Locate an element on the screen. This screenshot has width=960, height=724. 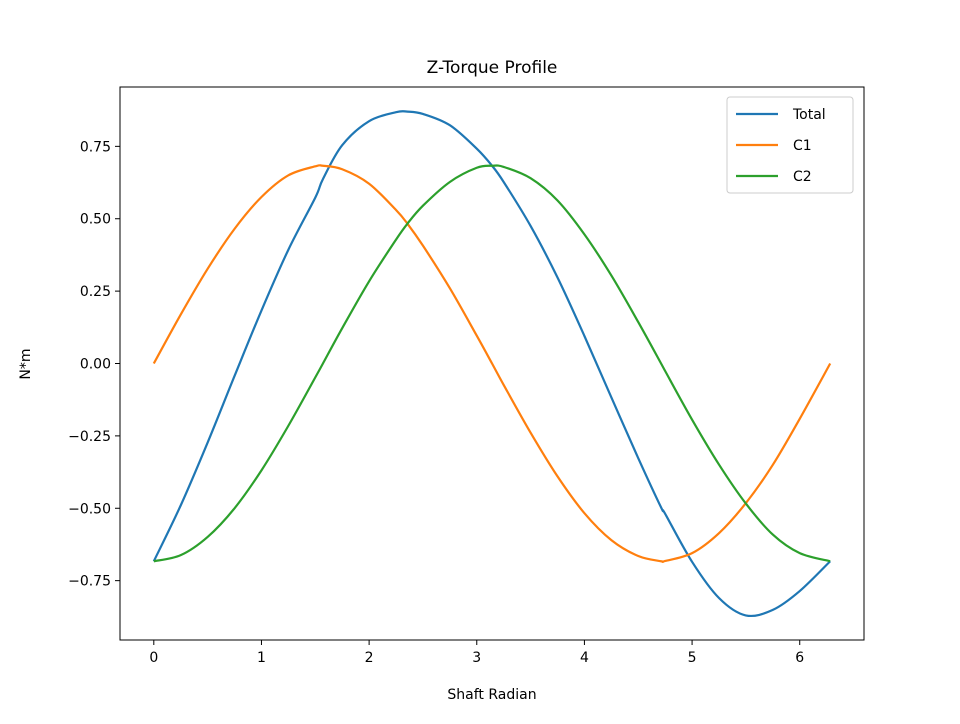
y-tick-label: −0.25 is located at coordinates (89, 437).